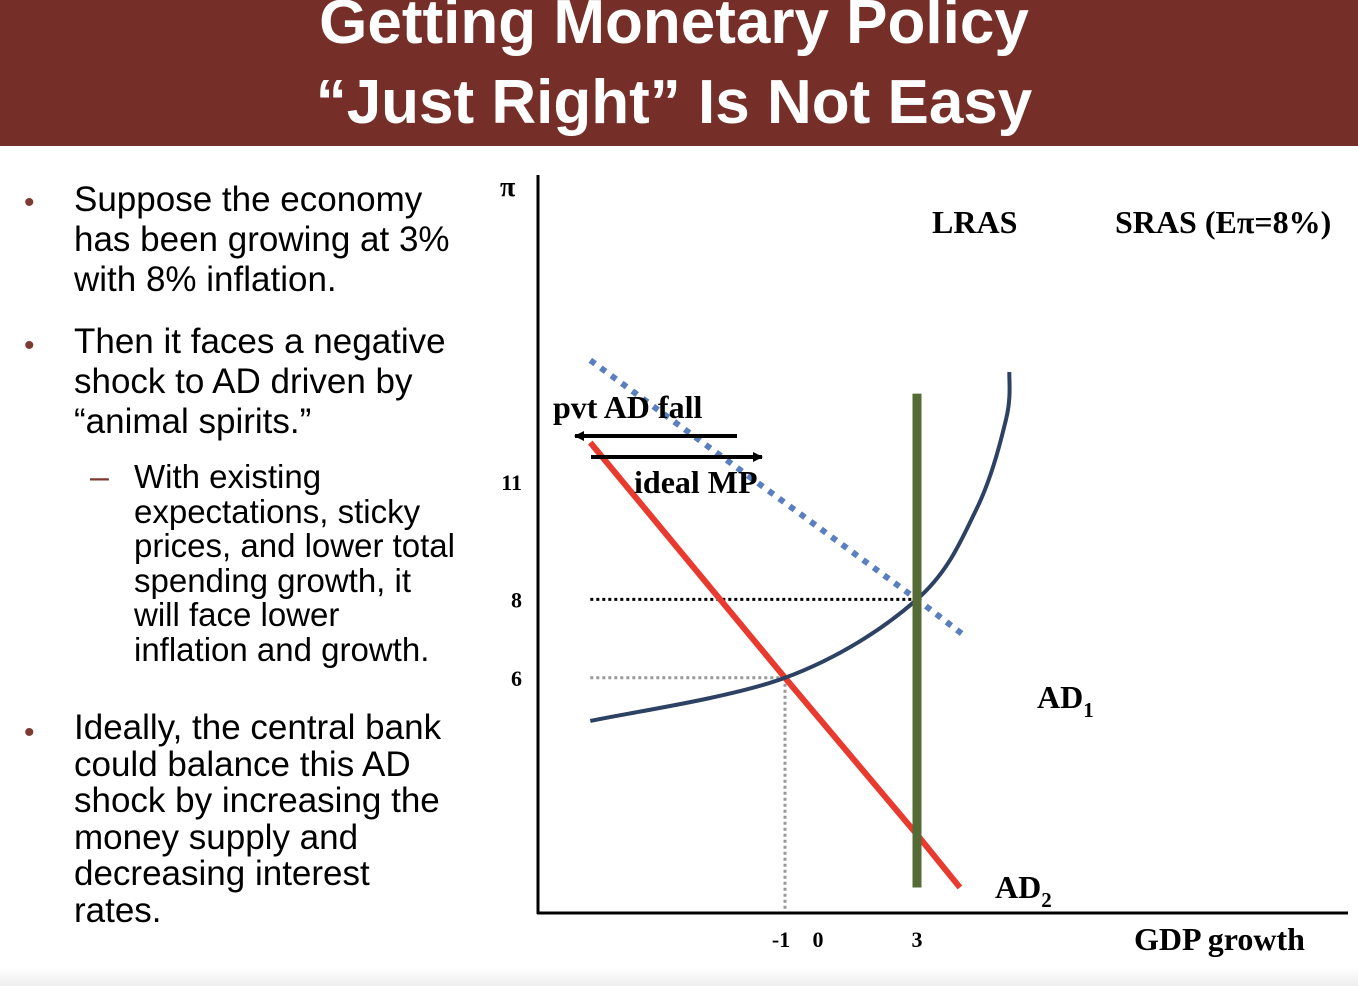 The width and height of the screenshot is (1358, 986). Describe the element at coordinates (775, 665) in the screenshot. I see `series-ad2-line` at that location.